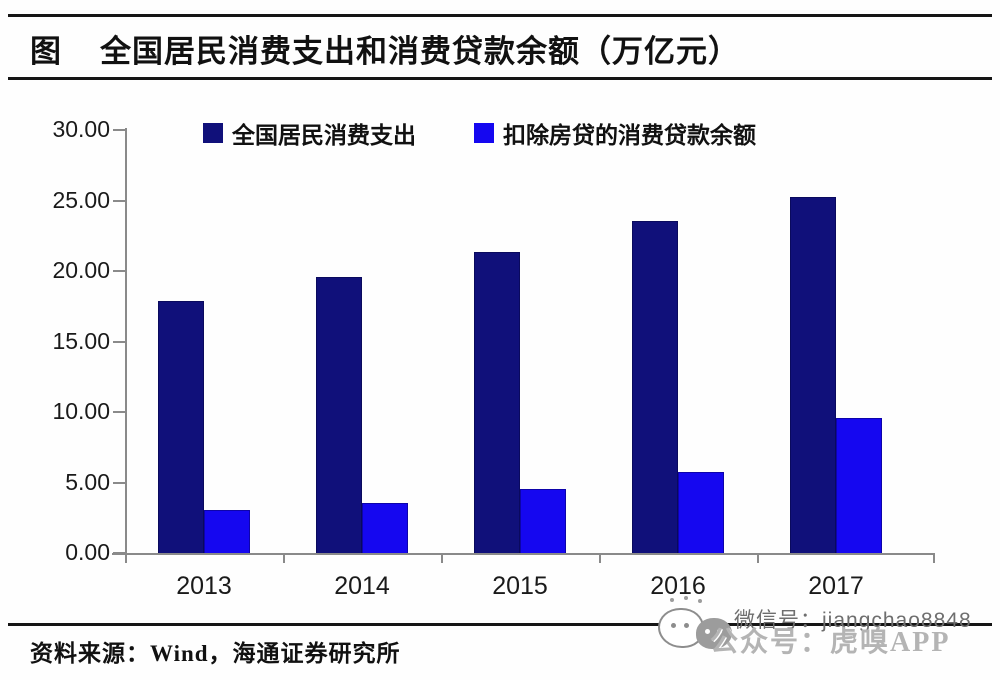 This screenshot has width=1000, height=680. What do you see at coordinates (420, 51) in the screenshot?
I see `figure-title-text: 全国居民消费支出和消费贷款余额（万亿元）` at bounding box center [420, 51].